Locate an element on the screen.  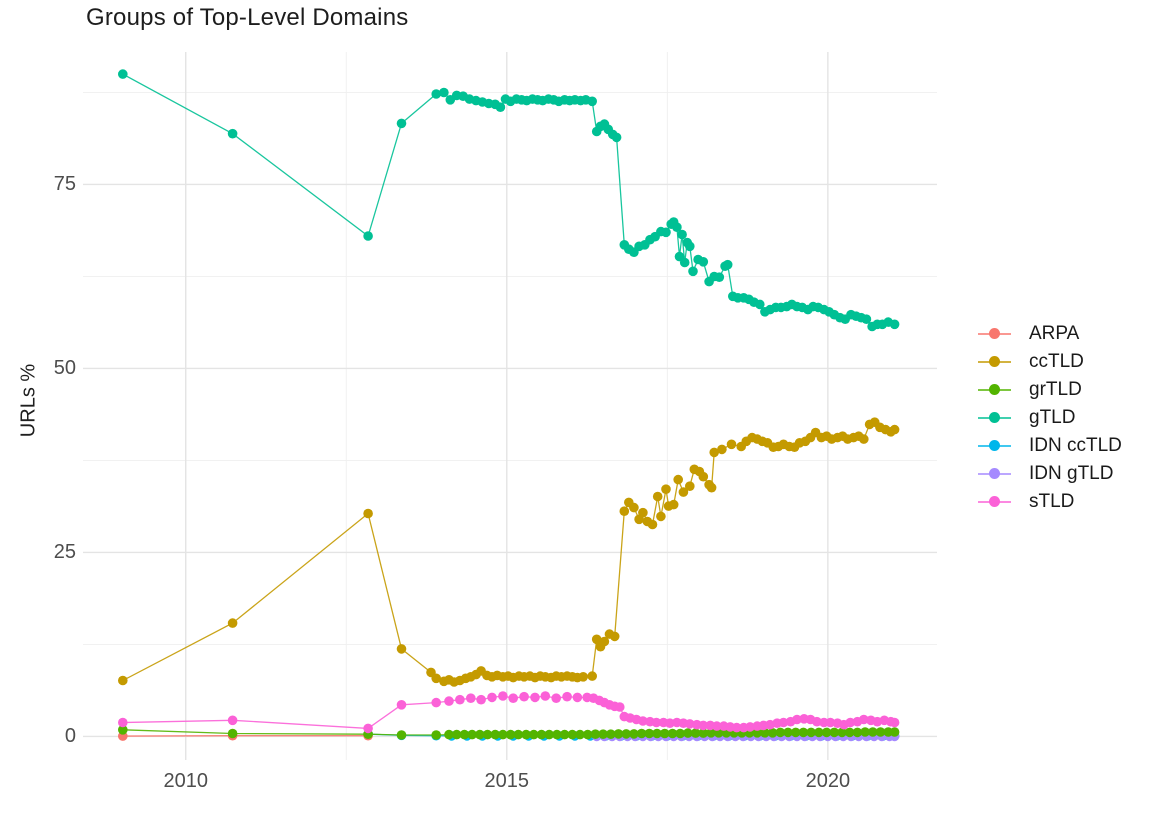
legend-label: sTLD is located at coordinates (1052, 501).